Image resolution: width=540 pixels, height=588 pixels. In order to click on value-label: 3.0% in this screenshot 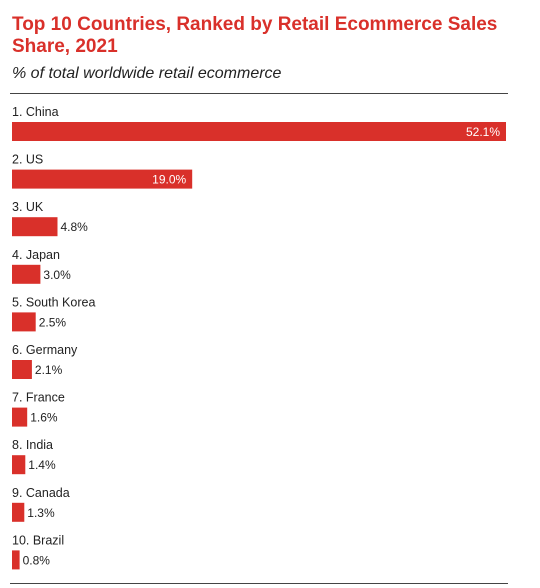, I will do `click(57, 275)`.